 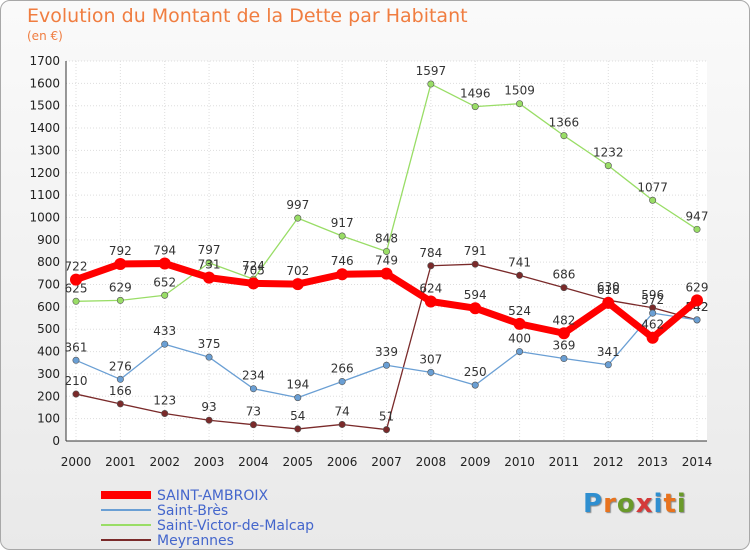 I want to click on data-label: 369, so click(x=563, y=346).